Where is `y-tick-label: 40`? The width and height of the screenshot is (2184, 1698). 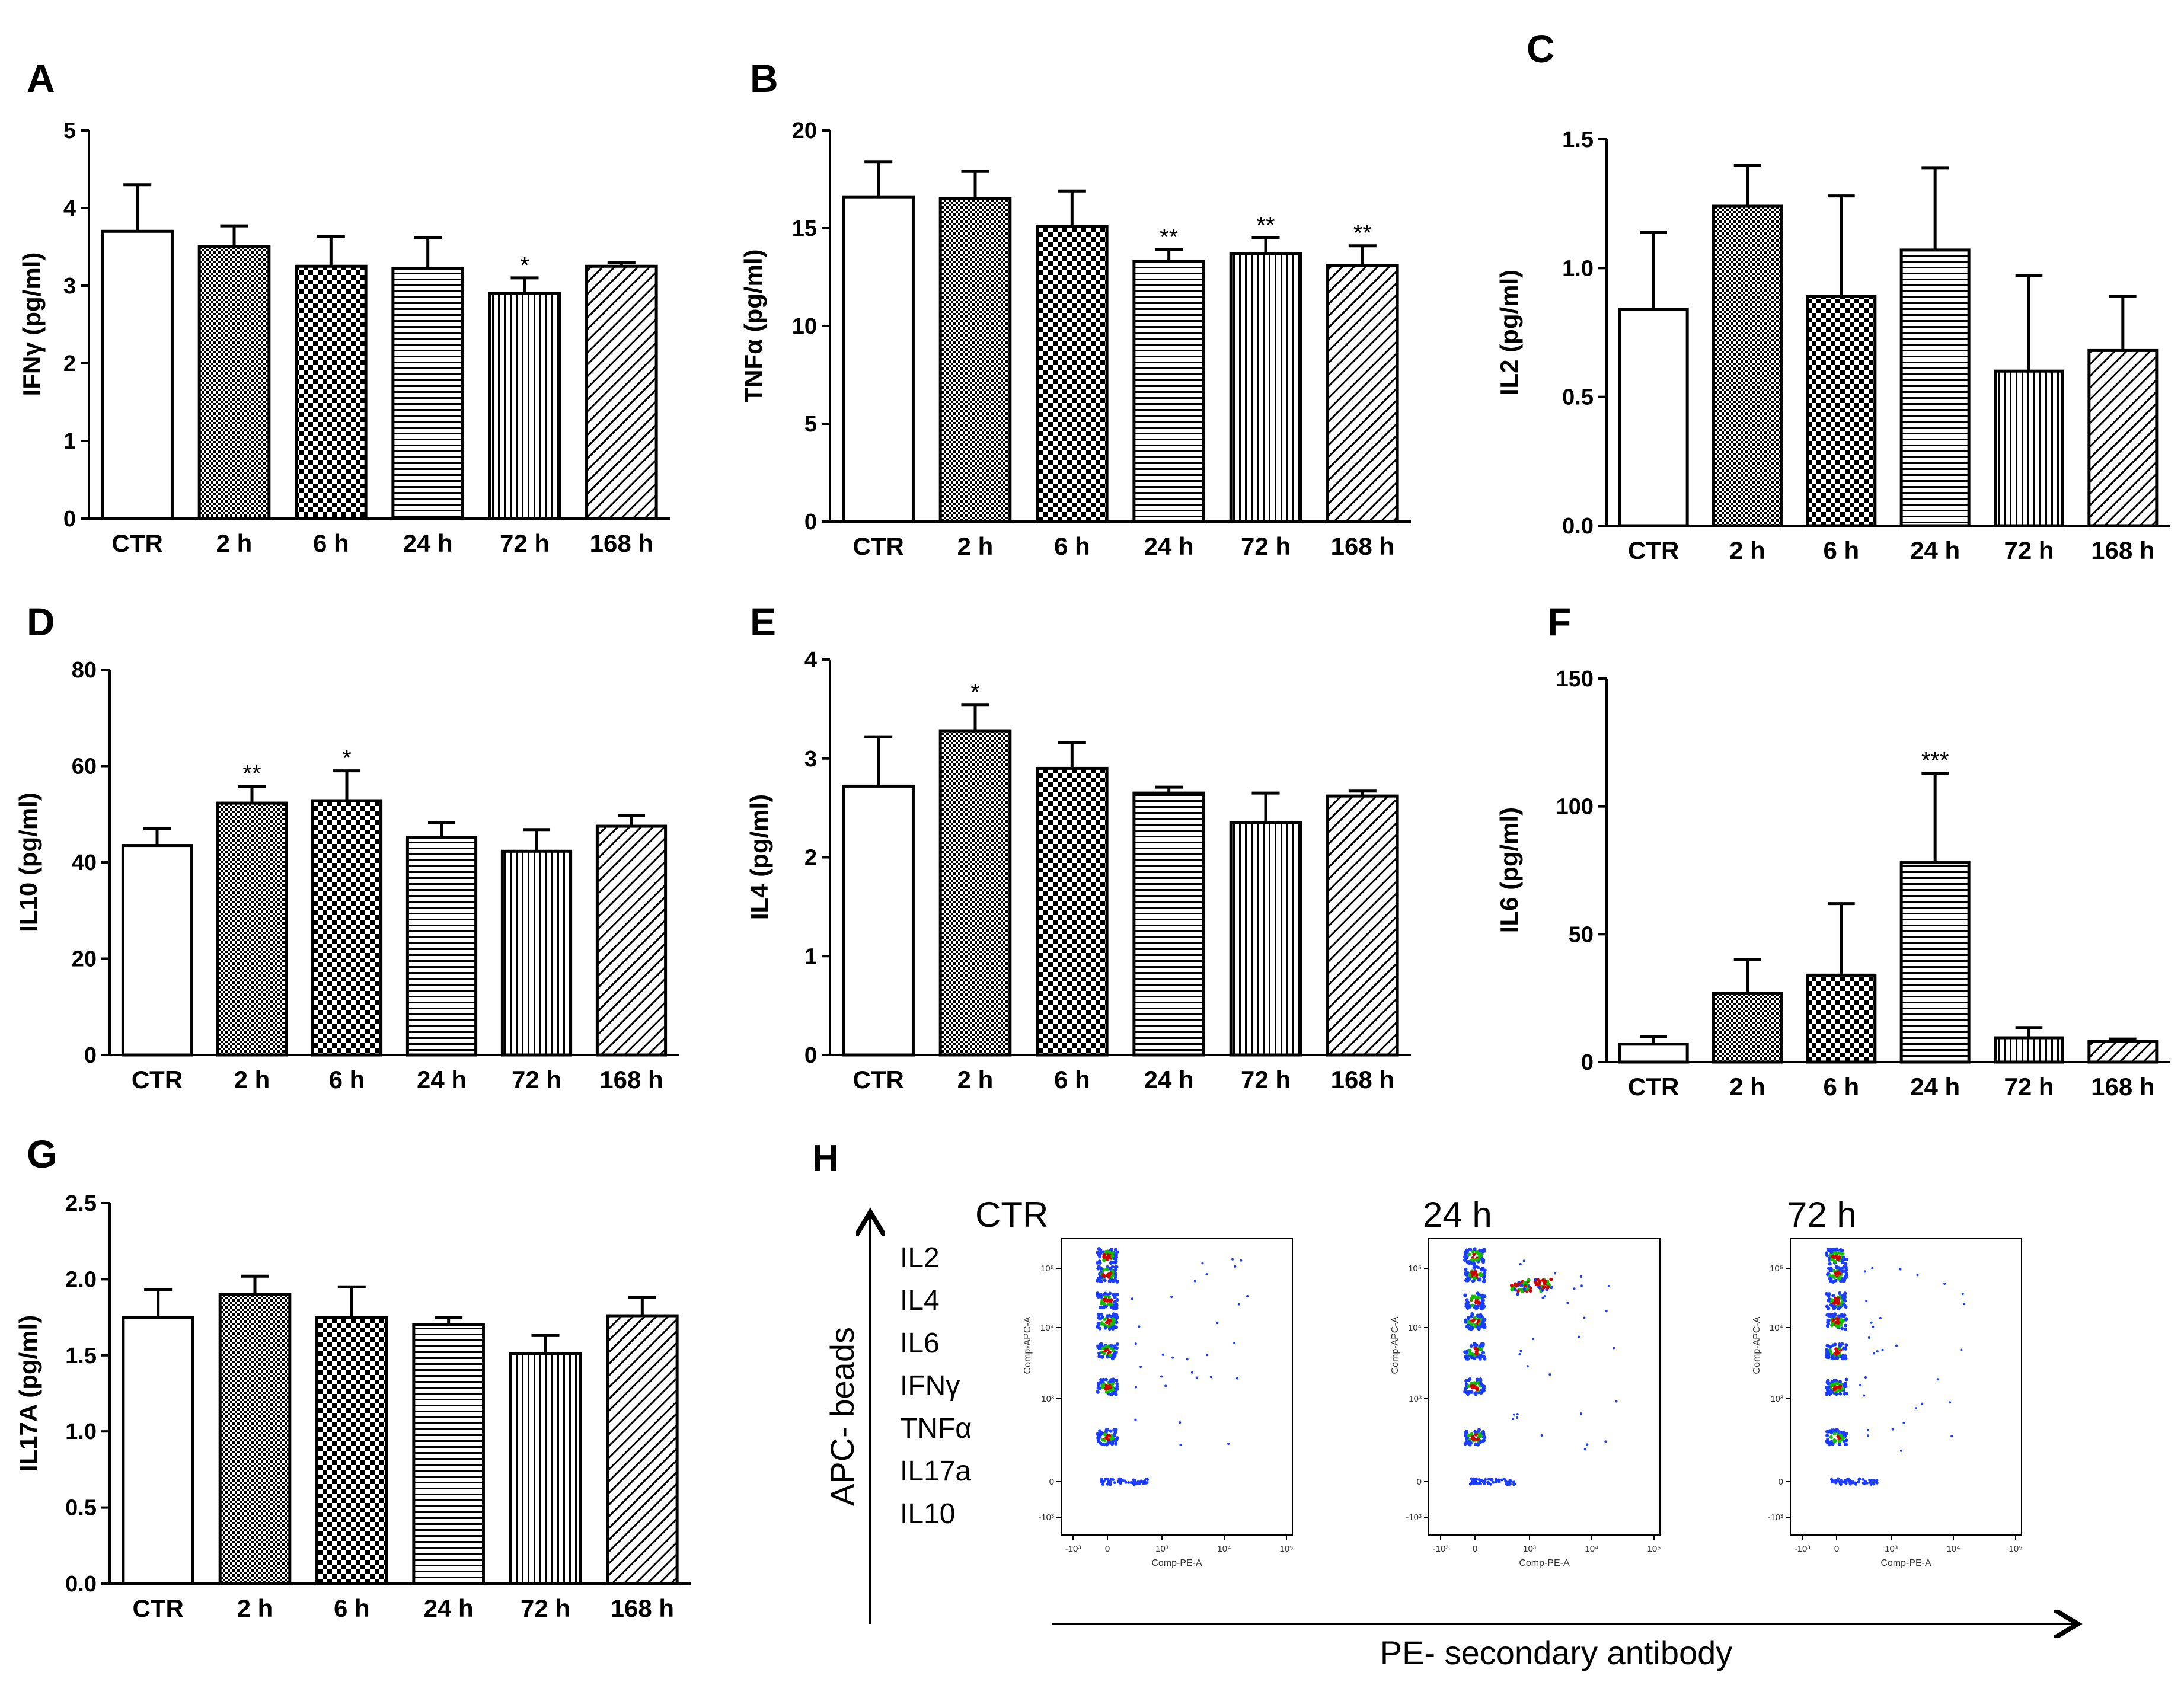
y-tick-label: 40 is located at coordinates (84, 862).